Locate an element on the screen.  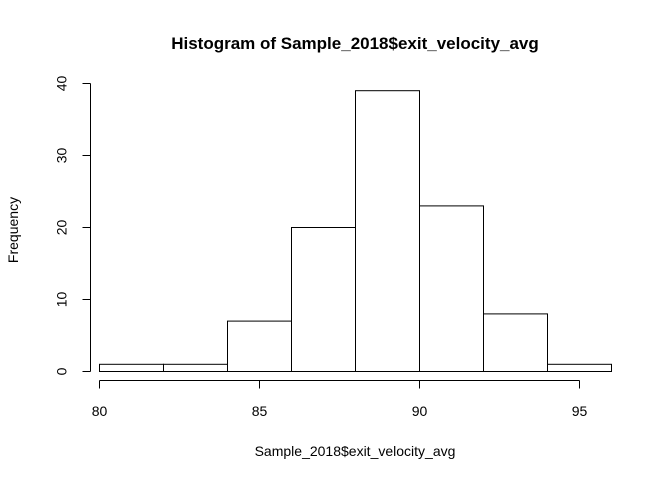
x-tick-label-2: 90 is located at coordinates (420, 411).